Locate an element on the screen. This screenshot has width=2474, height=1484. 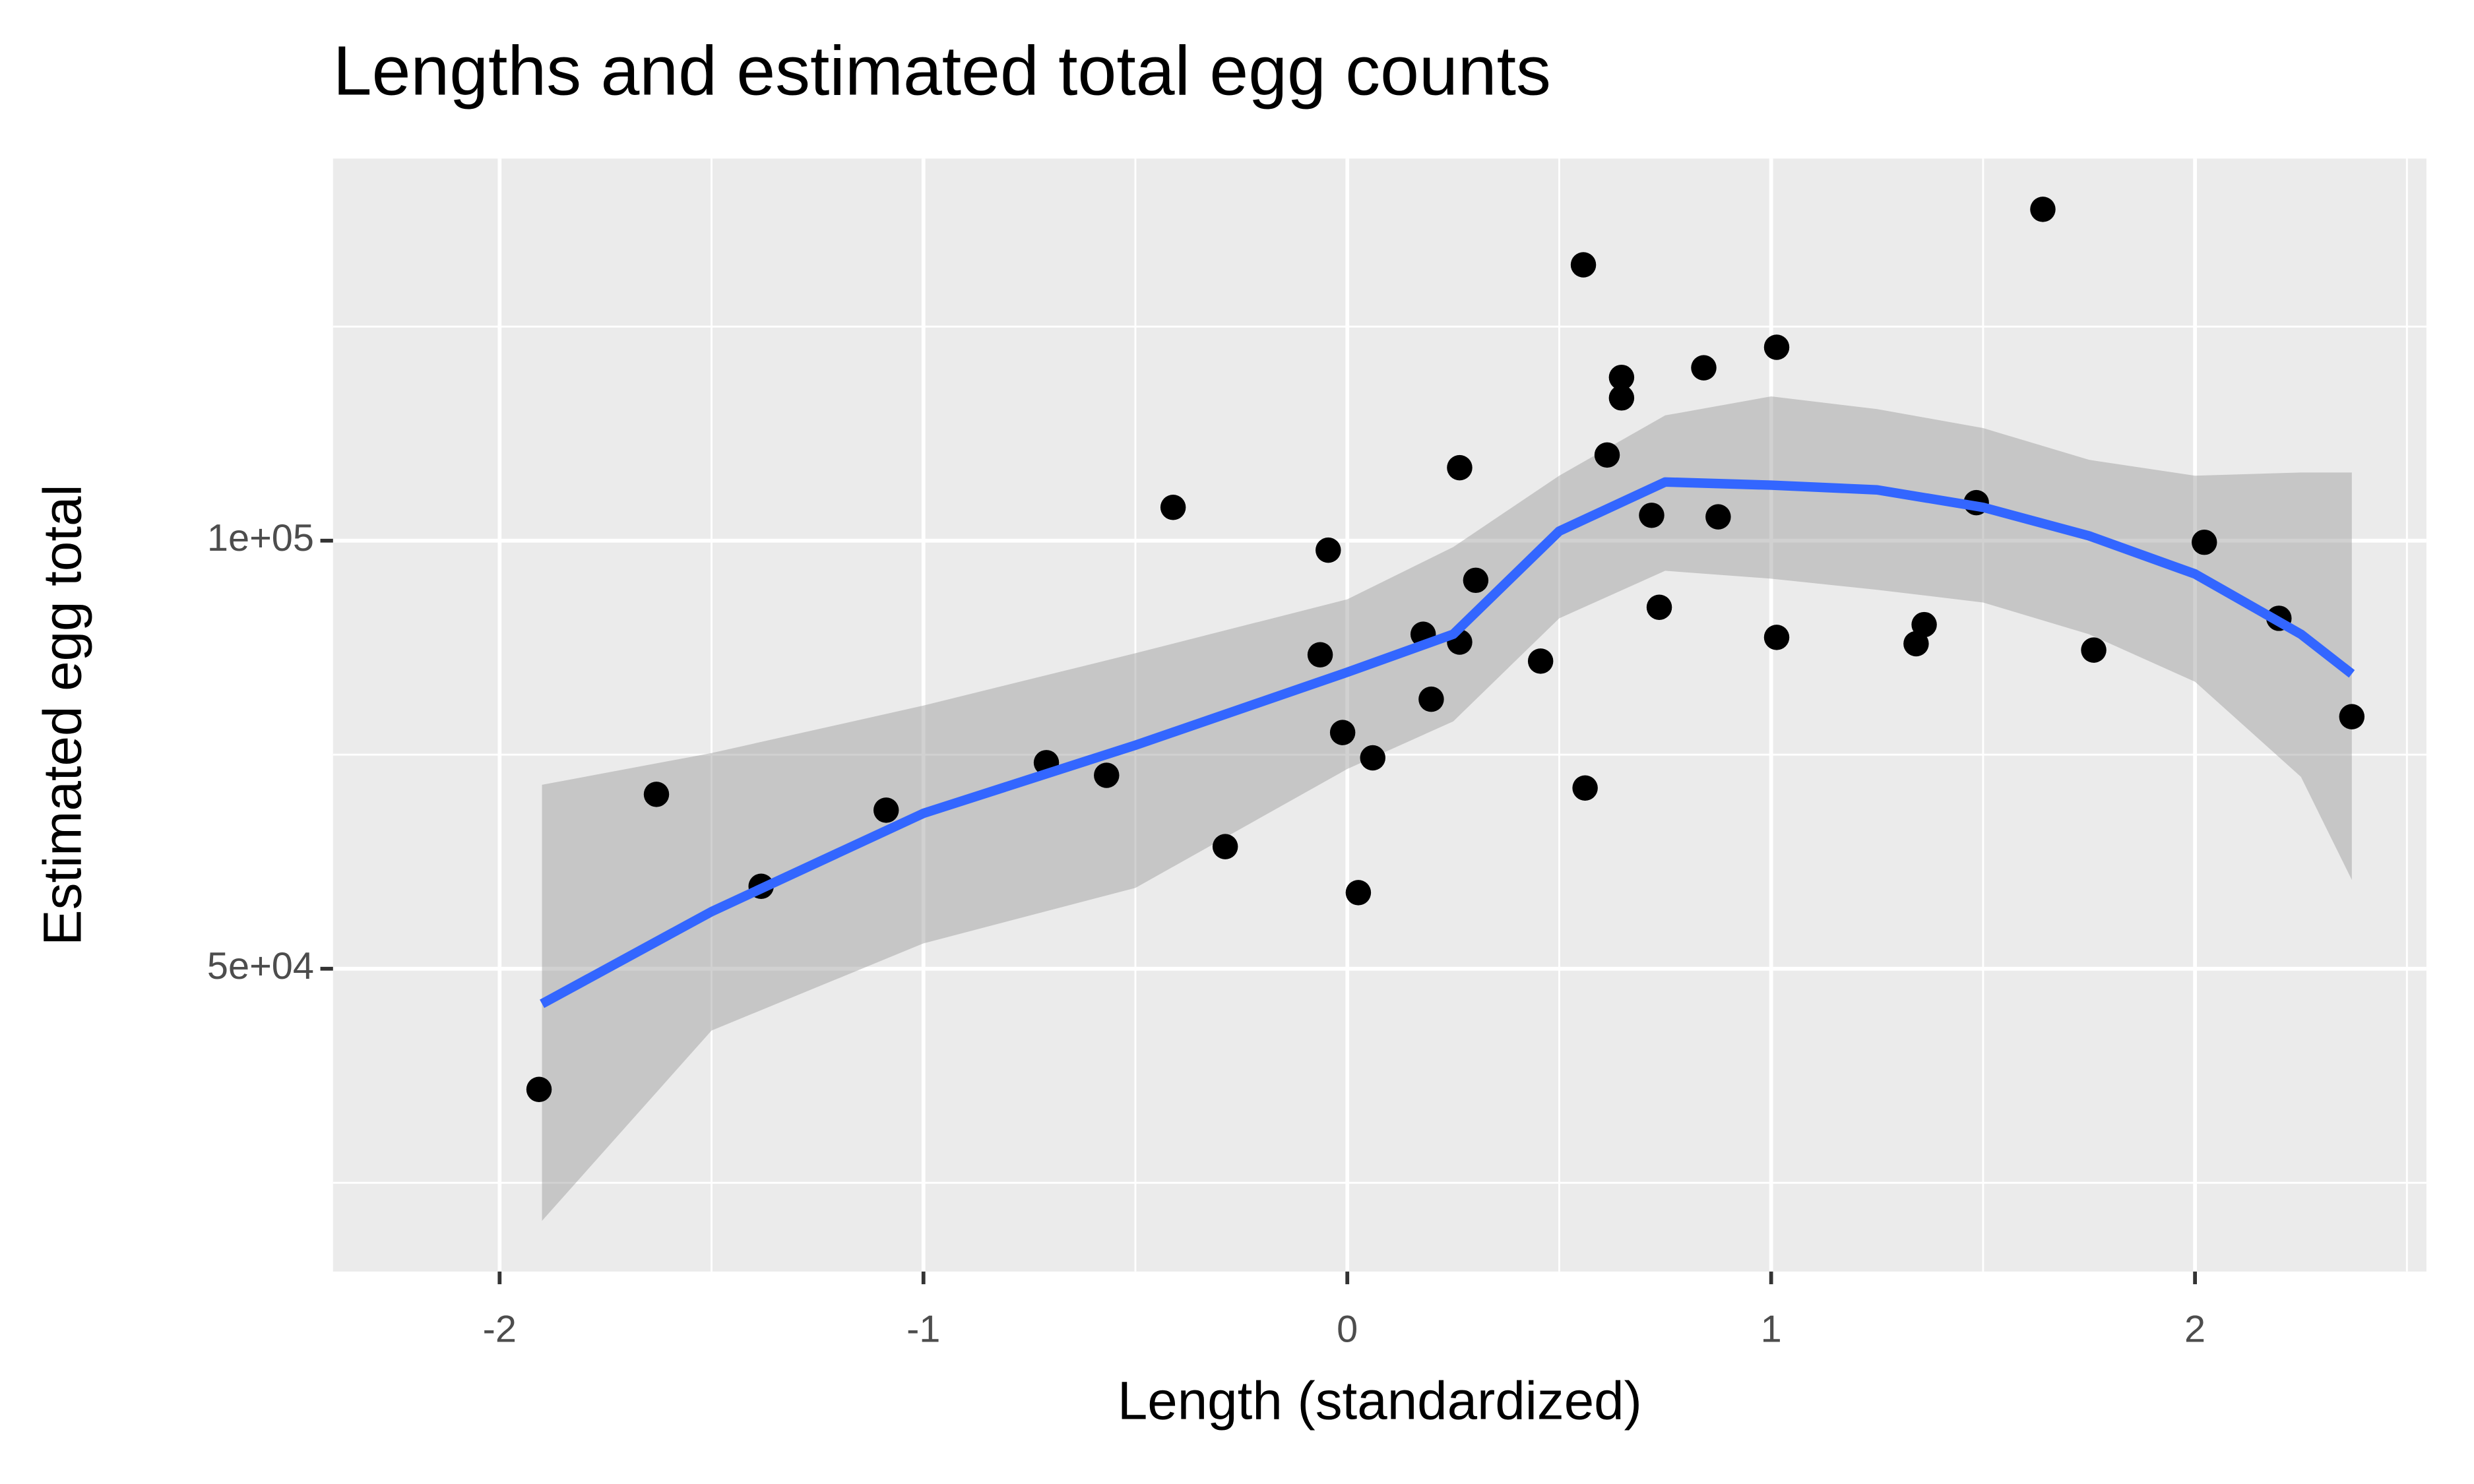
x-tick-label: -2 is located at coordinates (500, 1329).